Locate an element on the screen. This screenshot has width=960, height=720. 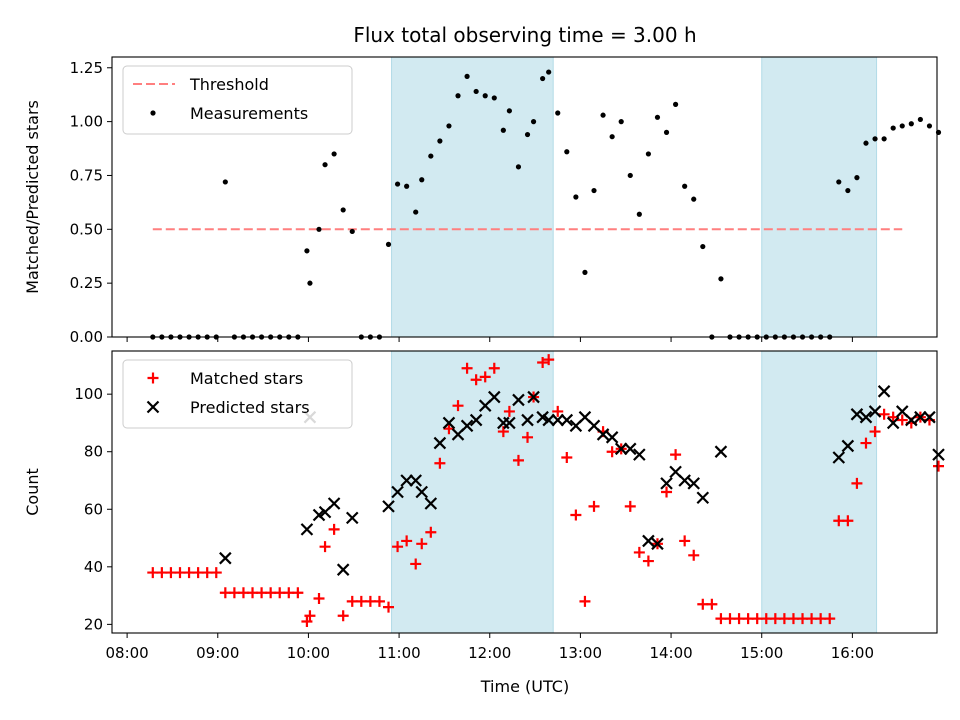
legend-label: Predicted stars is located at coordinates (250, 407).